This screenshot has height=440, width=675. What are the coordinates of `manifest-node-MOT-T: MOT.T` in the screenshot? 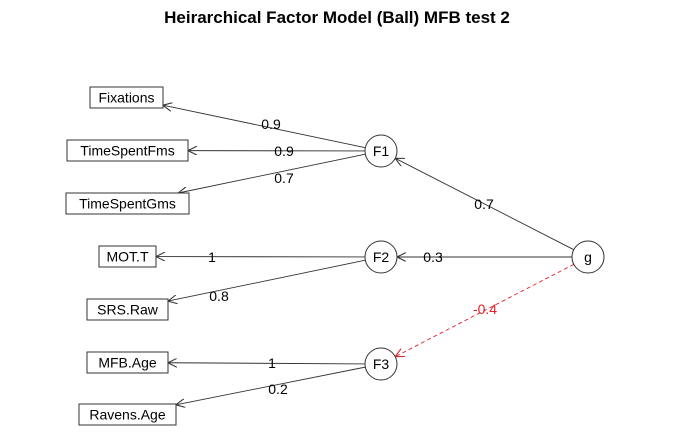 It's located at (127, 256).